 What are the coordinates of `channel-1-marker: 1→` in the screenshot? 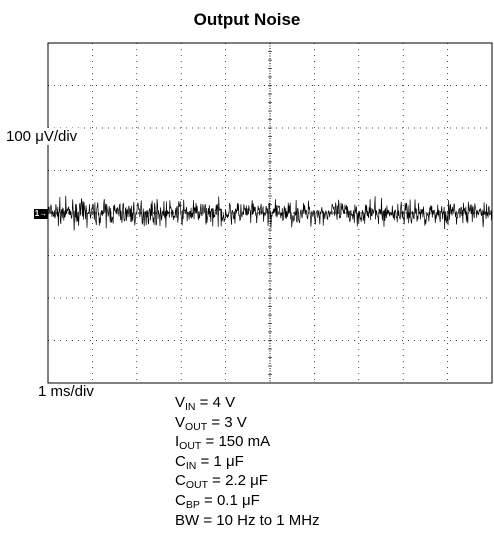 It's located at (41, 214).